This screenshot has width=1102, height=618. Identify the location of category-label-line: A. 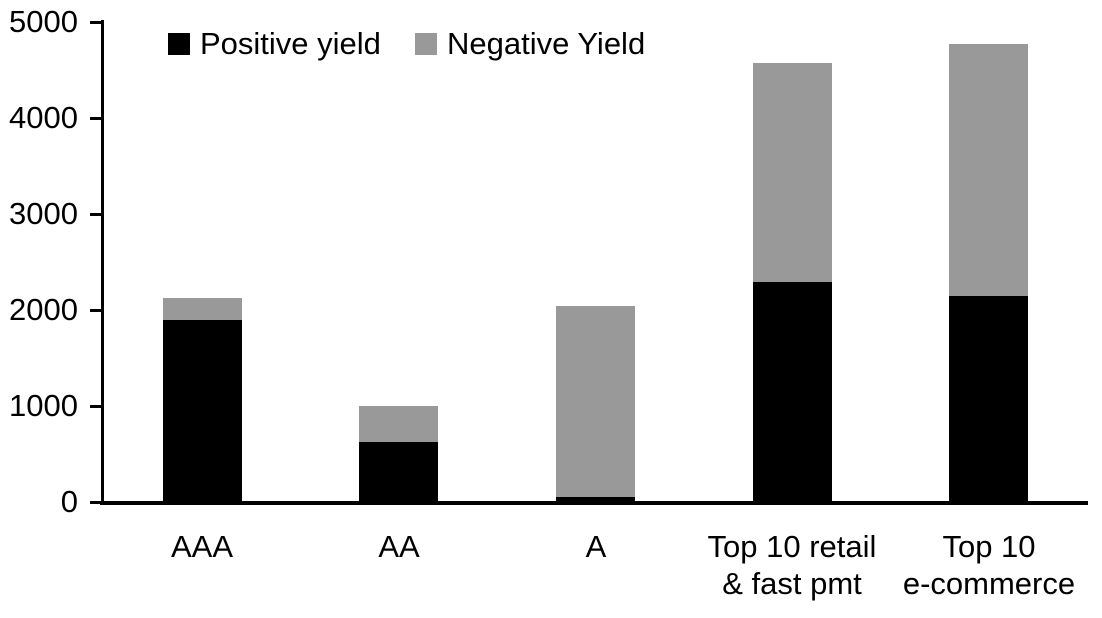
(596, 546).